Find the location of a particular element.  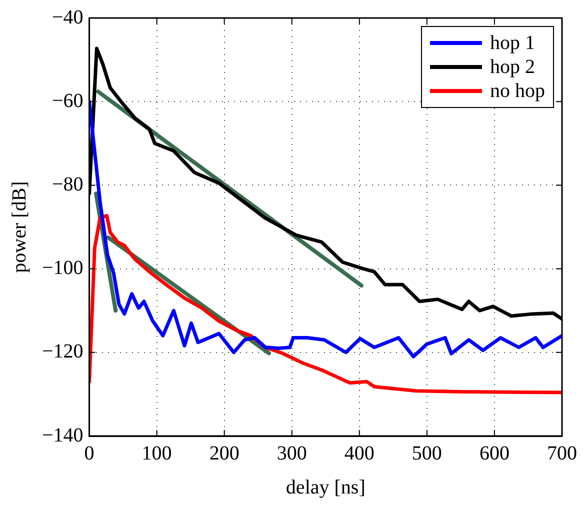

x-tick-label: 600 is located at coordinates (494, 453).